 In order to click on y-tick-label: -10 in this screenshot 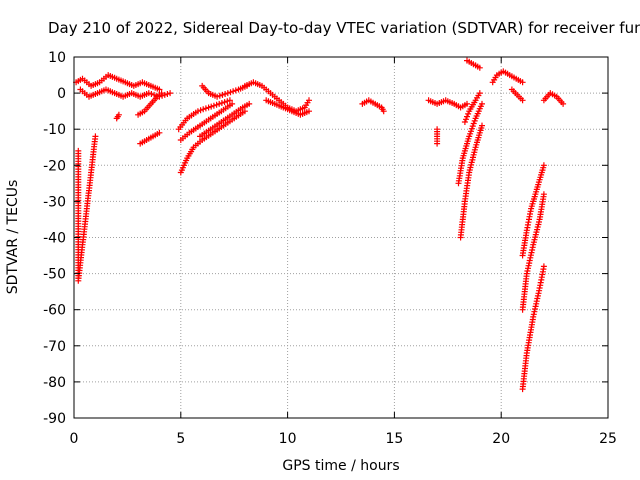, I will do `click(54, 130)`.